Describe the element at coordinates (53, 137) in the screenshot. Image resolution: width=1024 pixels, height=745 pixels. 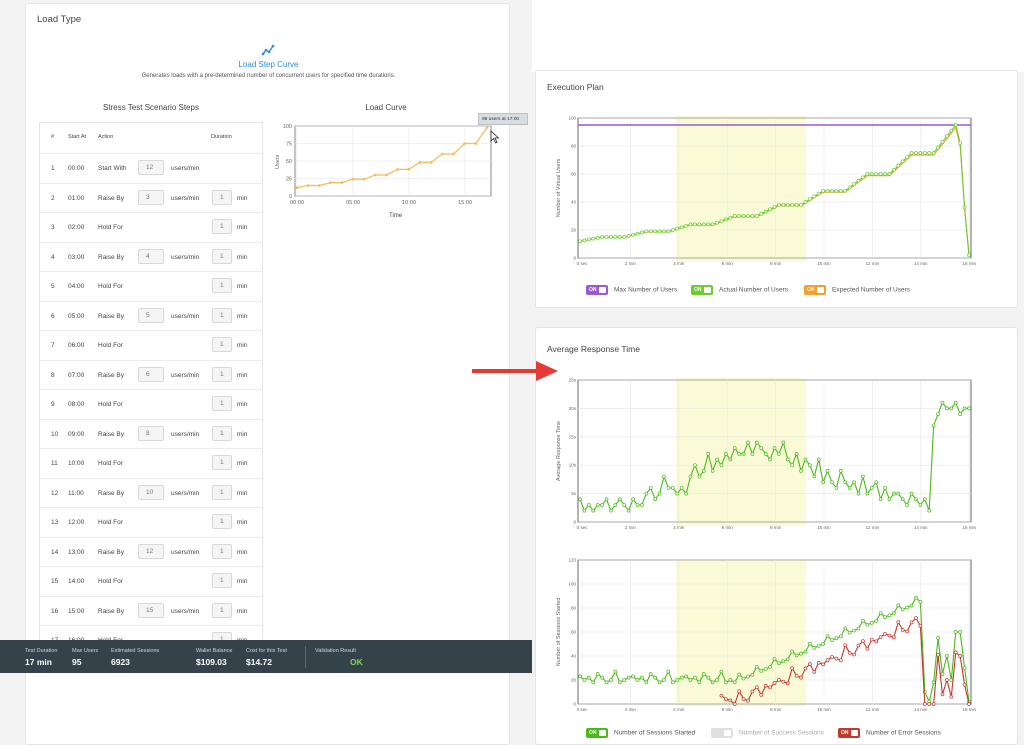
I see `col-num: #` at that location.